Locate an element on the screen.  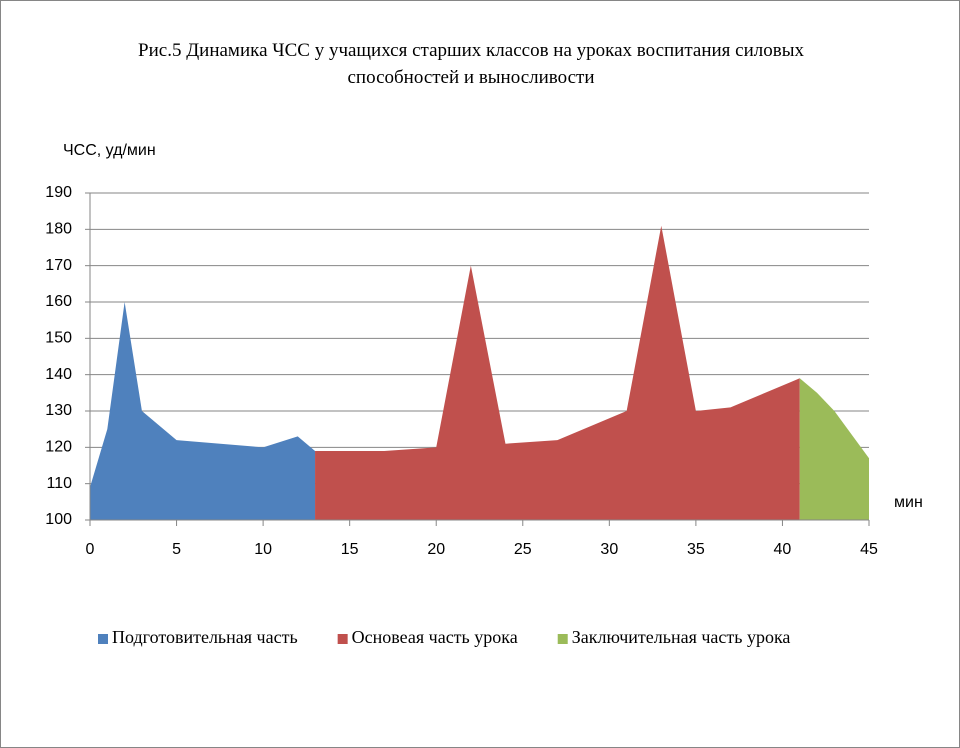
y-tick-label: 110 is located at coordinates (59, 483).